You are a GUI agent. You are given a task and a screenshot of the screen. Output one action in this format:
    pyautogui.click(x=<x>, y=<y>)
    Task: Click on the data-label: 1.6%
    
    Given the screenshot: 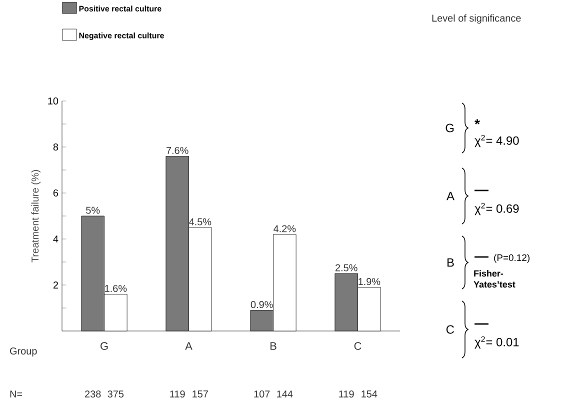 What is the action you would take?
    pyautogui.click(x=116, y=288)
    